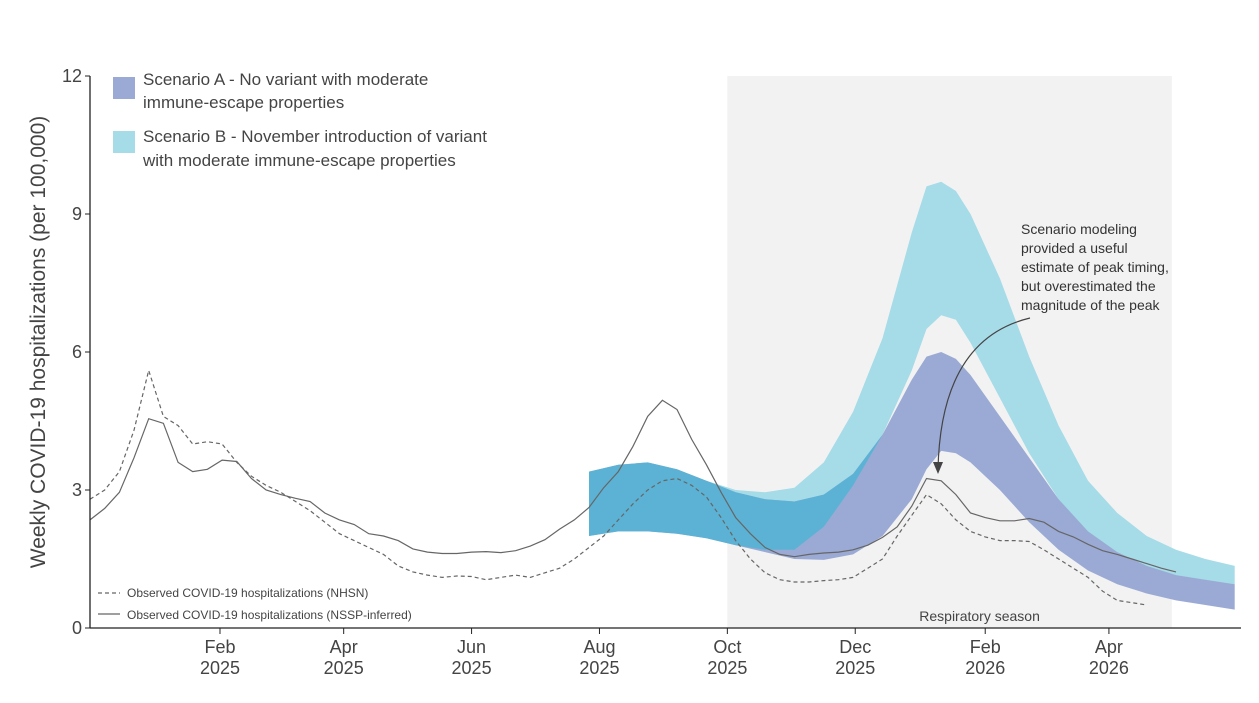  I want to click on y-tick-label: 9, so click(77, 214).